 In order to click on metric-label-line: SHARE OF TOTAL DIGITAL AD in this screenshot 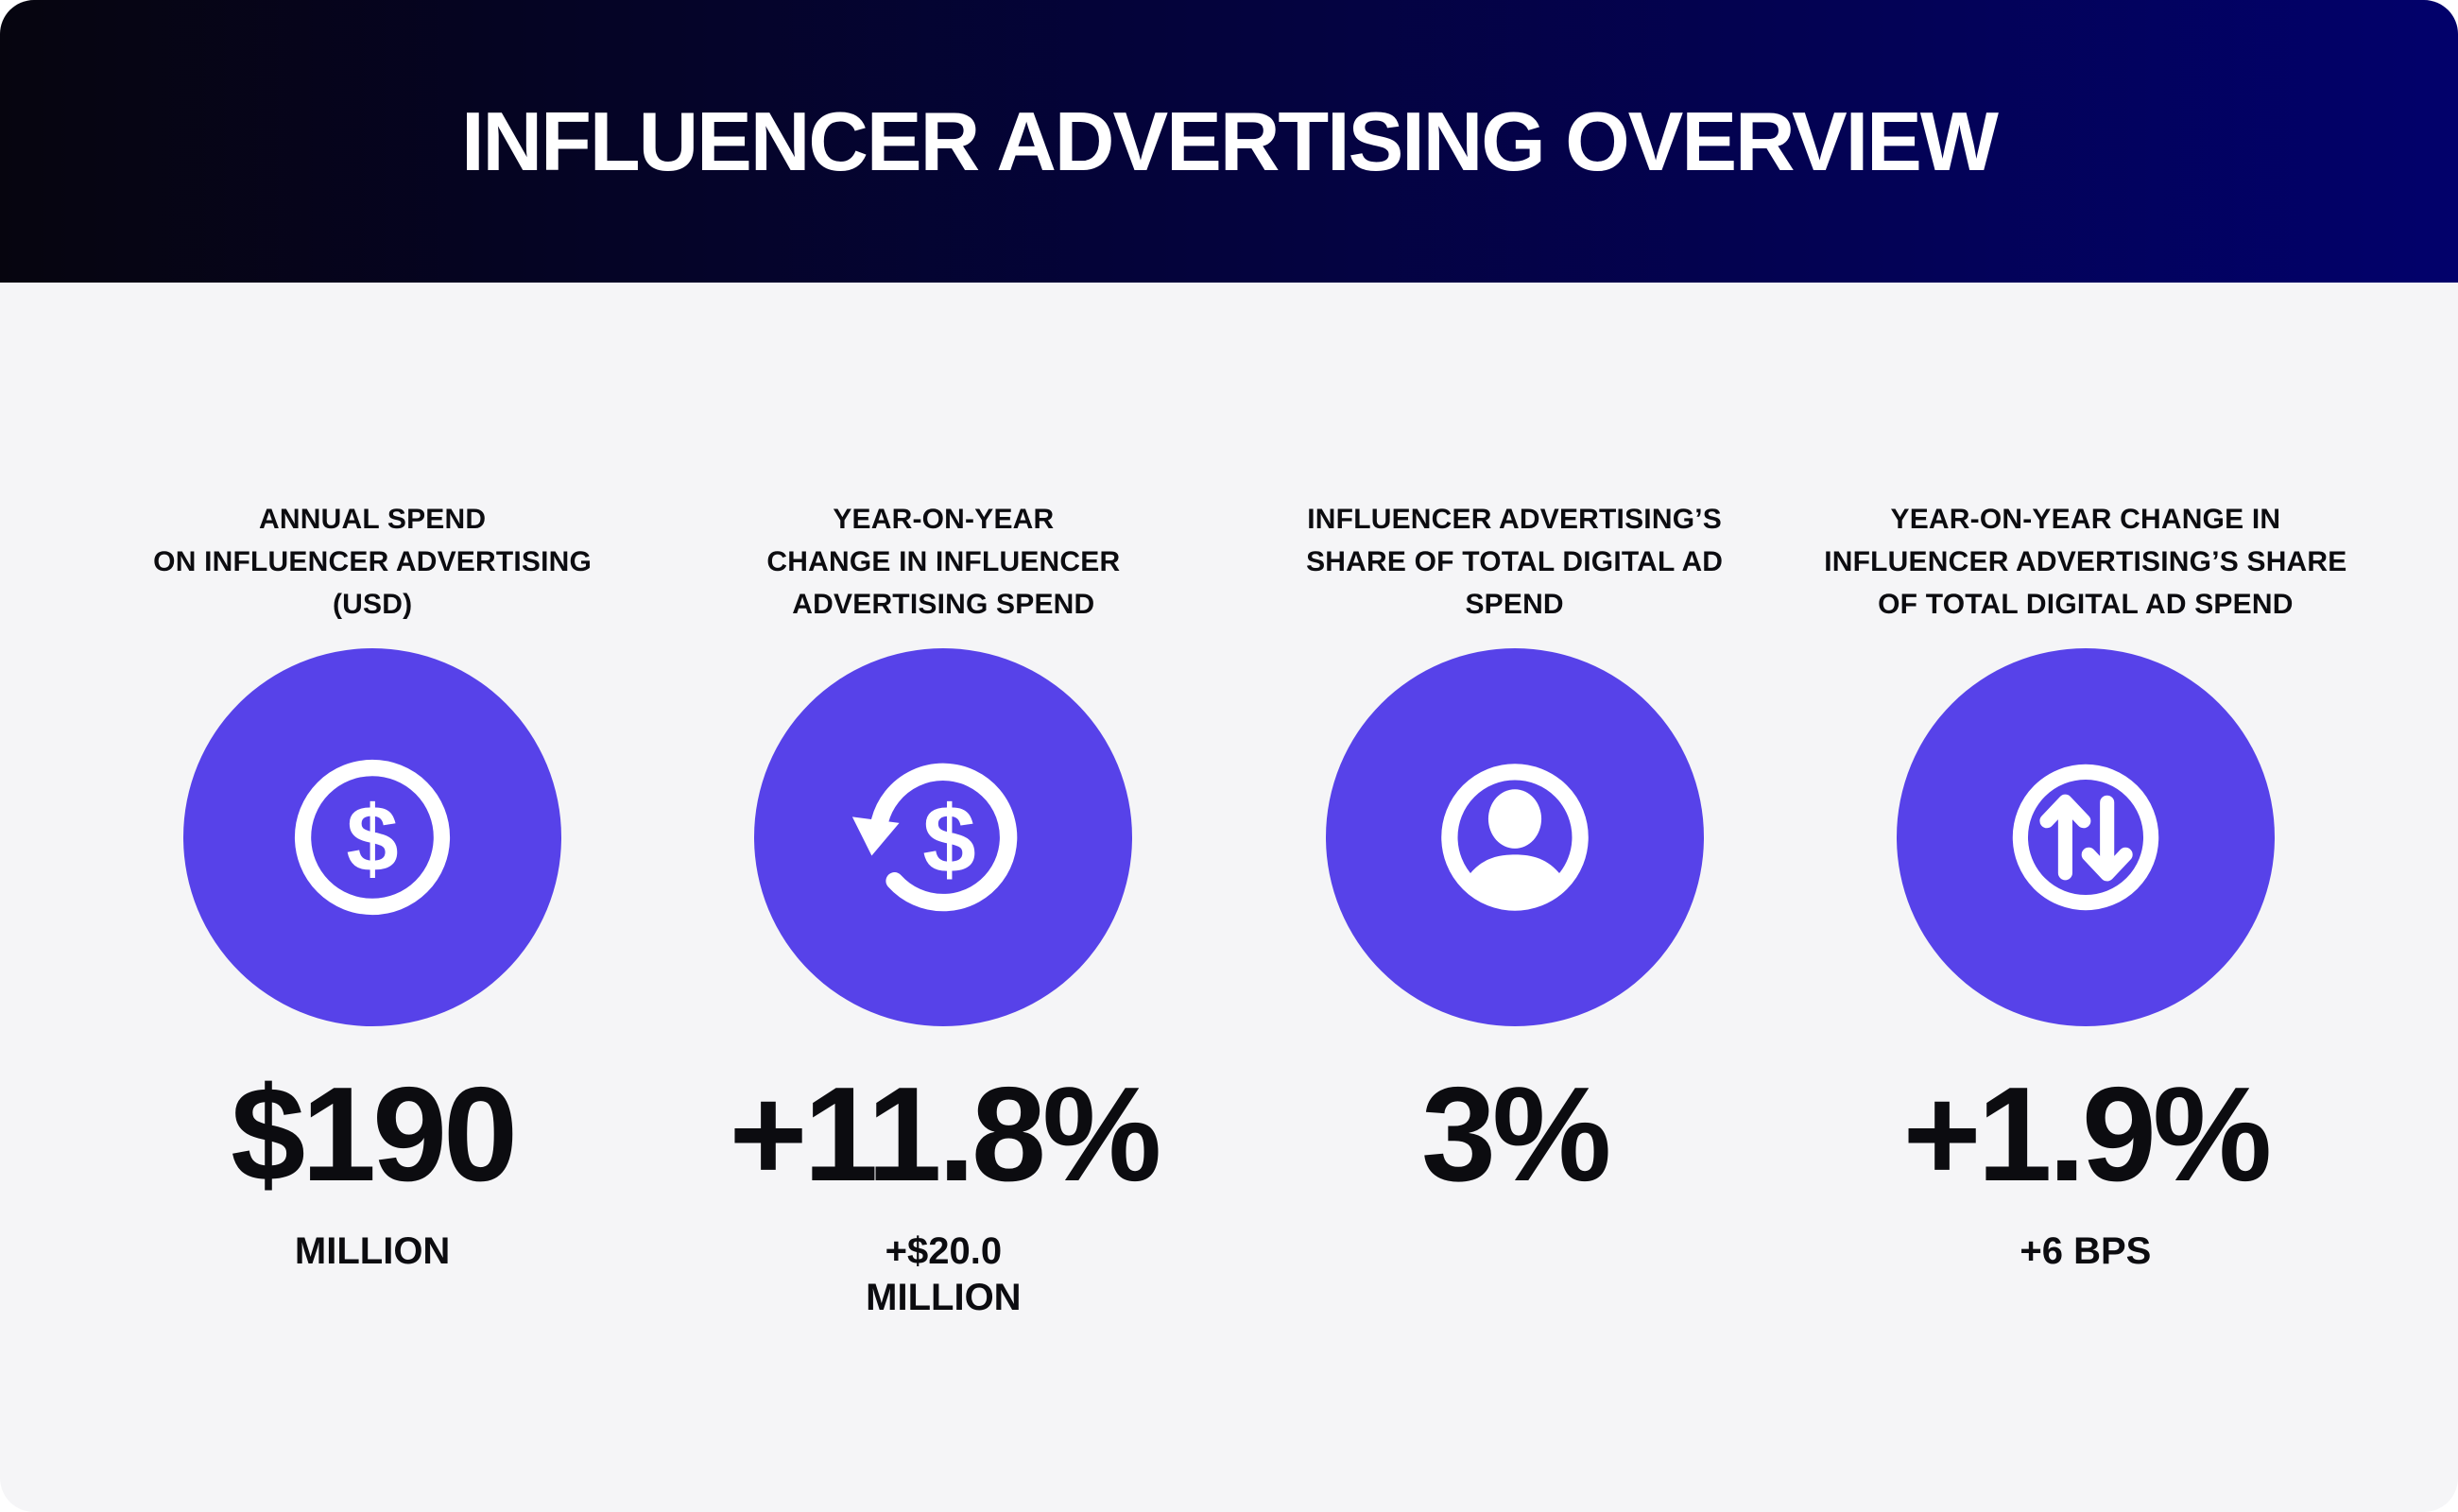, I will do `click(1515, 561)`.